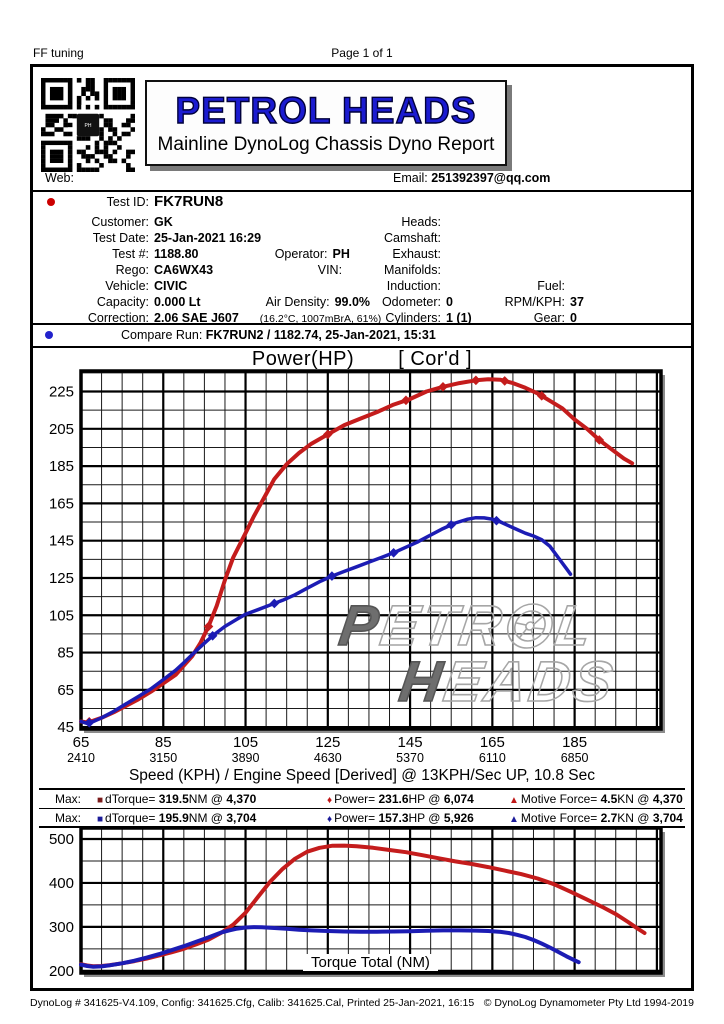 Image resolution: width=724 pixels, height=1024 pixels. What do you see at coordinates (266, 222) in the screenshot?
I see `detail-row: Customer: GK Heads:` at bounding box center [266, 222].